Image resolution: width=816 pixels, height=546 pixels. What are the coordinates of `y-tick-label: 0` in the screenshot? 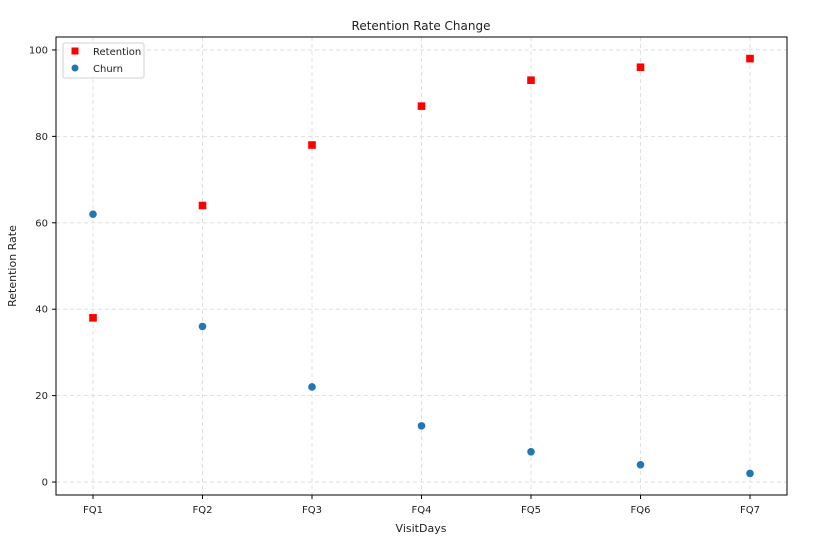 It's located at (45, 483).